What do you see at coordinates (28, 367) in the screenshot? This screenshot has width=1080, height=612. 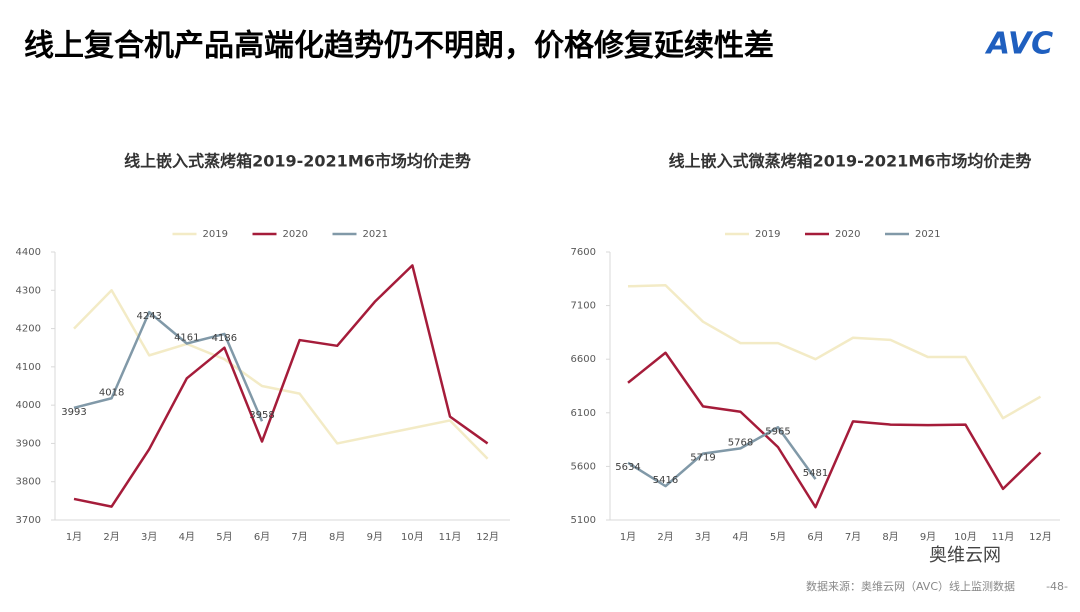 I see `y-tick-label: 4100` at bounding box center [28, 367].